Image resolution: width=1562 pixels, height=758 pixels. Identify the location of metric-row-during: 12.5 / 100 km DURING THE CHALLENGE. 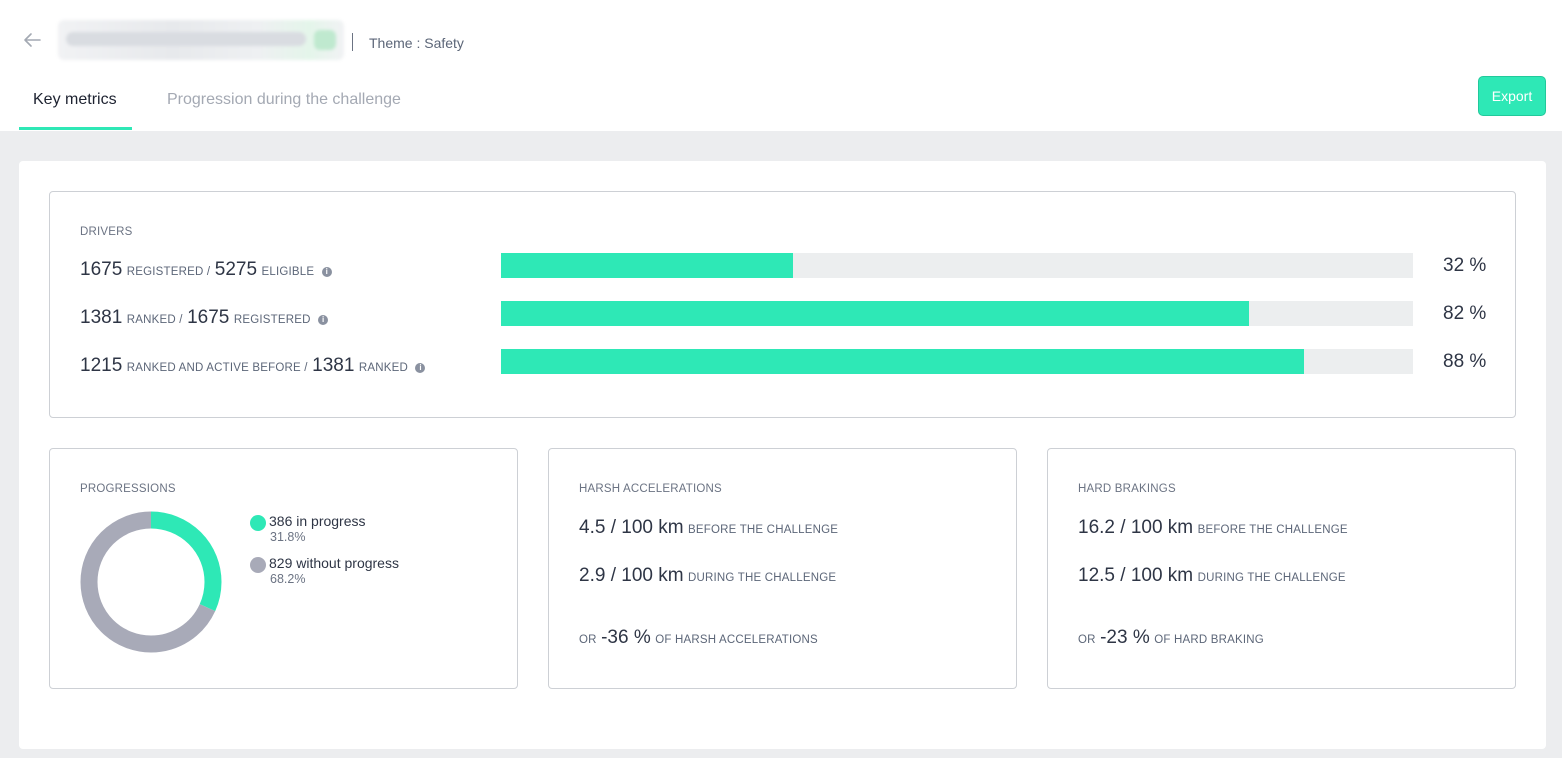
(1212, 576).